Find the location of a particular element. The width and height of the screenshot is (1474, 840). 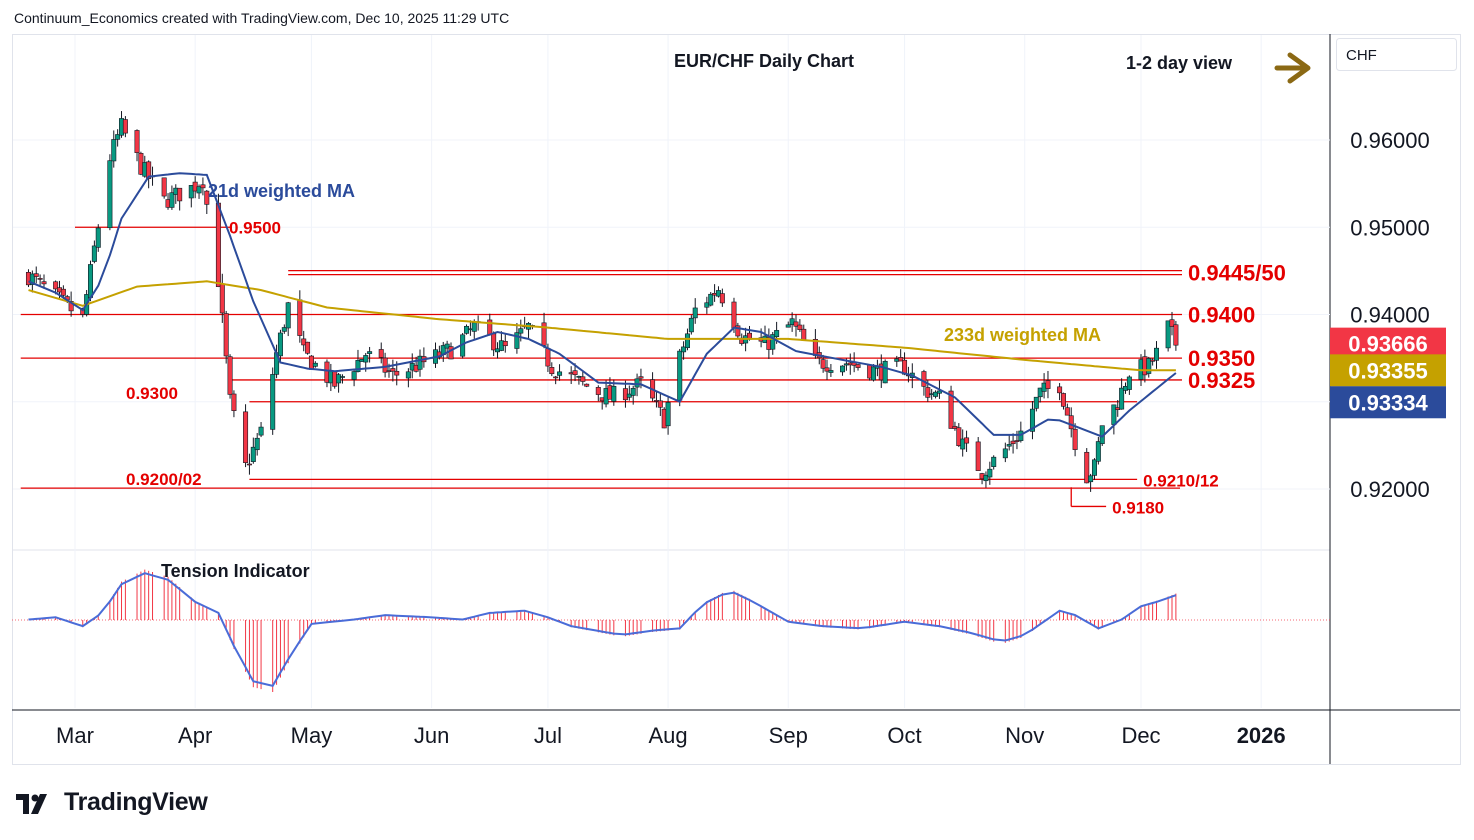

wma21-value-tag-box is located at coordinates (1388, 402).